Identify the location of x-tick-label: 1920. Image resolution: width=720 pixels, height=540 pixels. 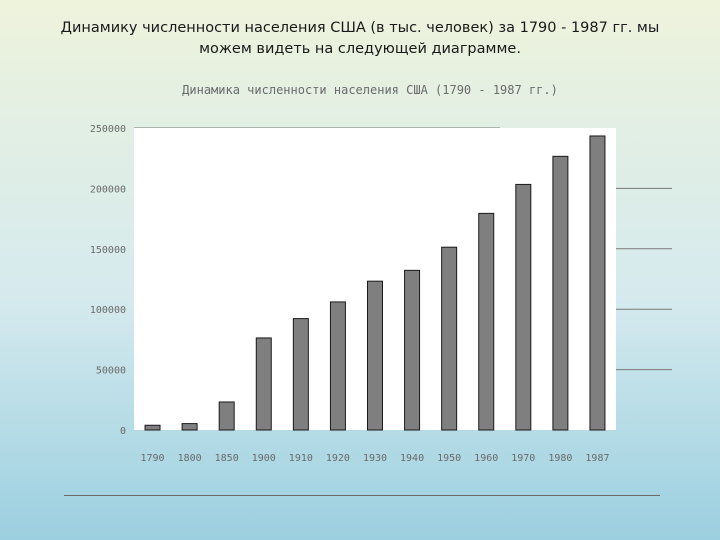
(338, 458).